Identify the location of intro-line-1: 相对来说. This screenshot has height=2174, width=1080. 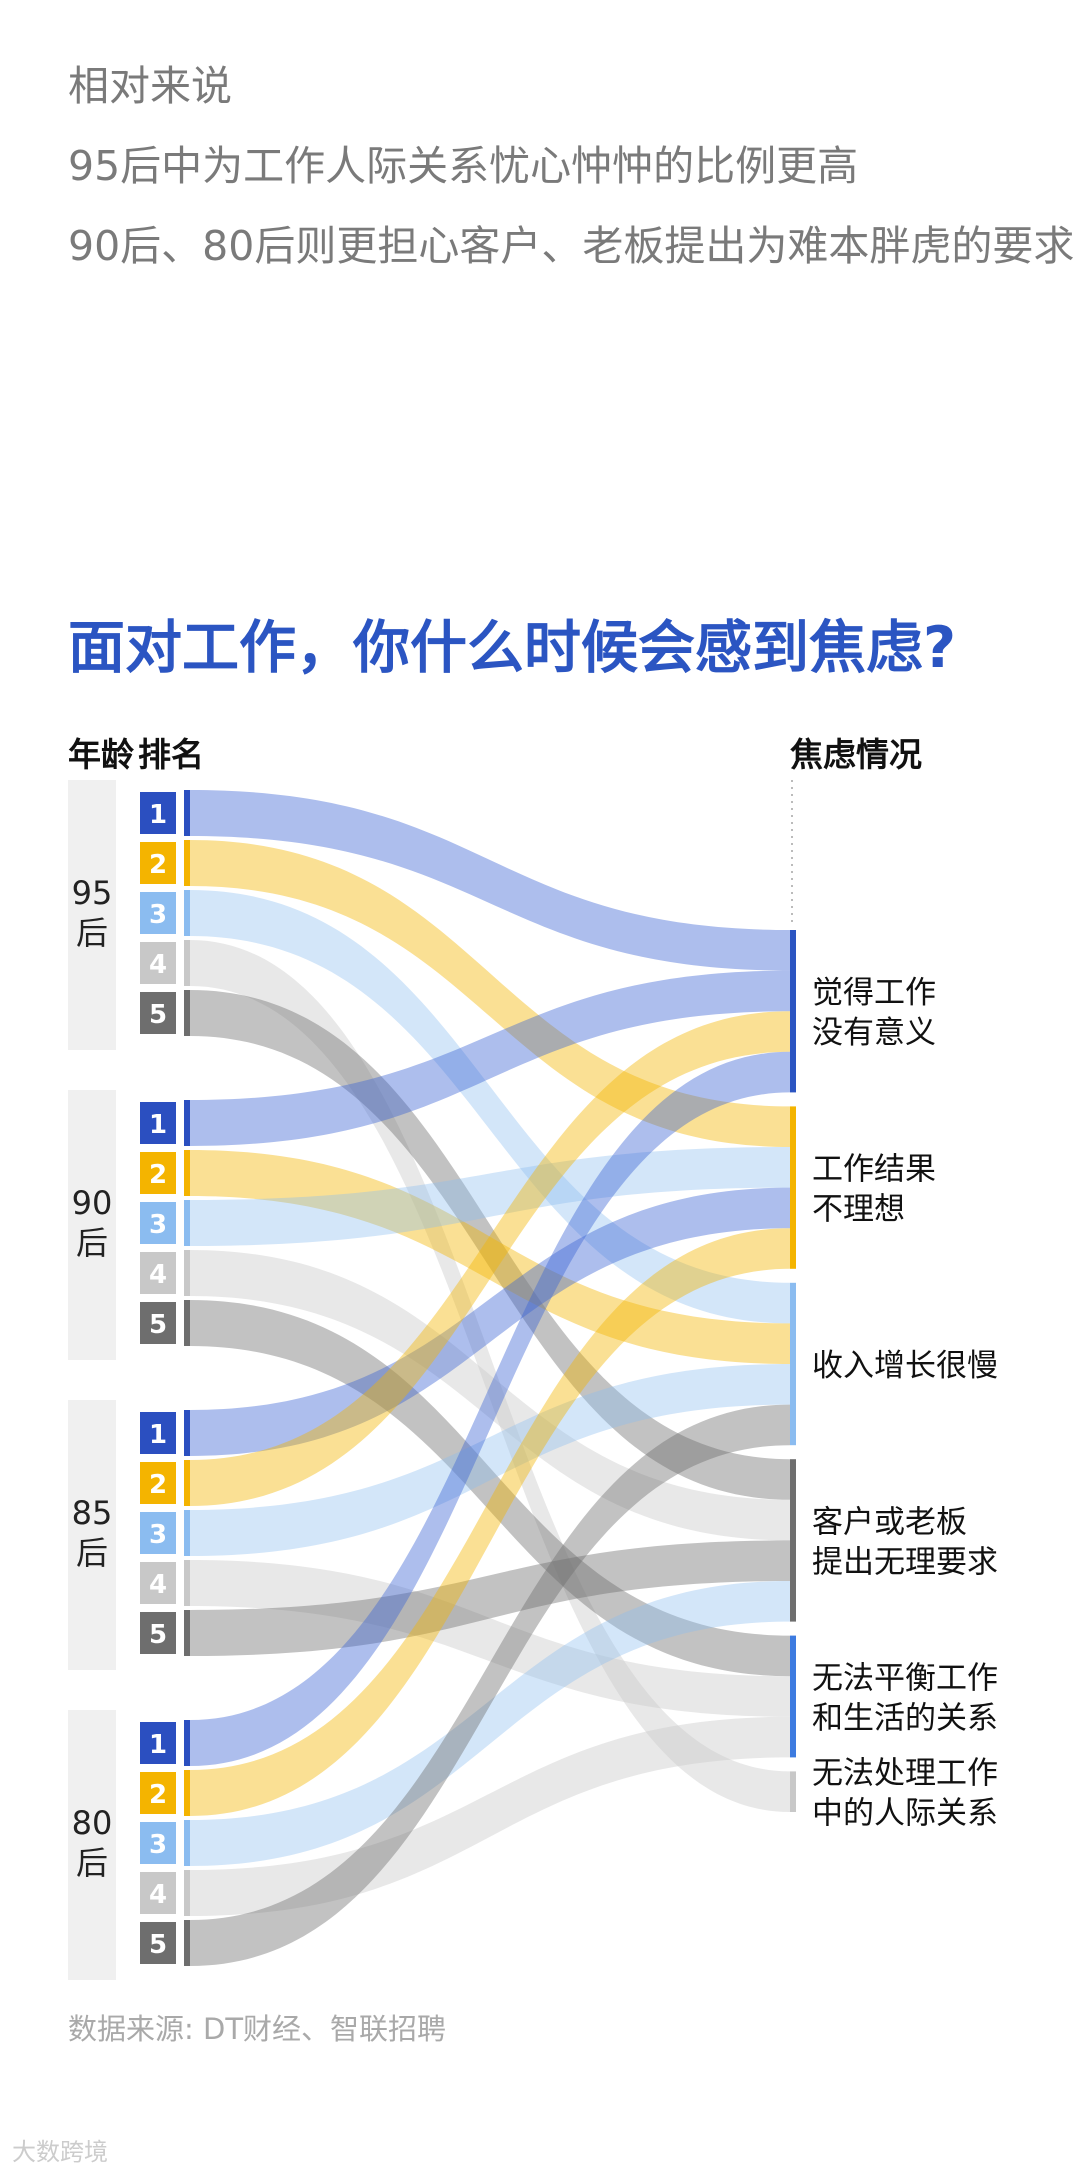
(150, 86).